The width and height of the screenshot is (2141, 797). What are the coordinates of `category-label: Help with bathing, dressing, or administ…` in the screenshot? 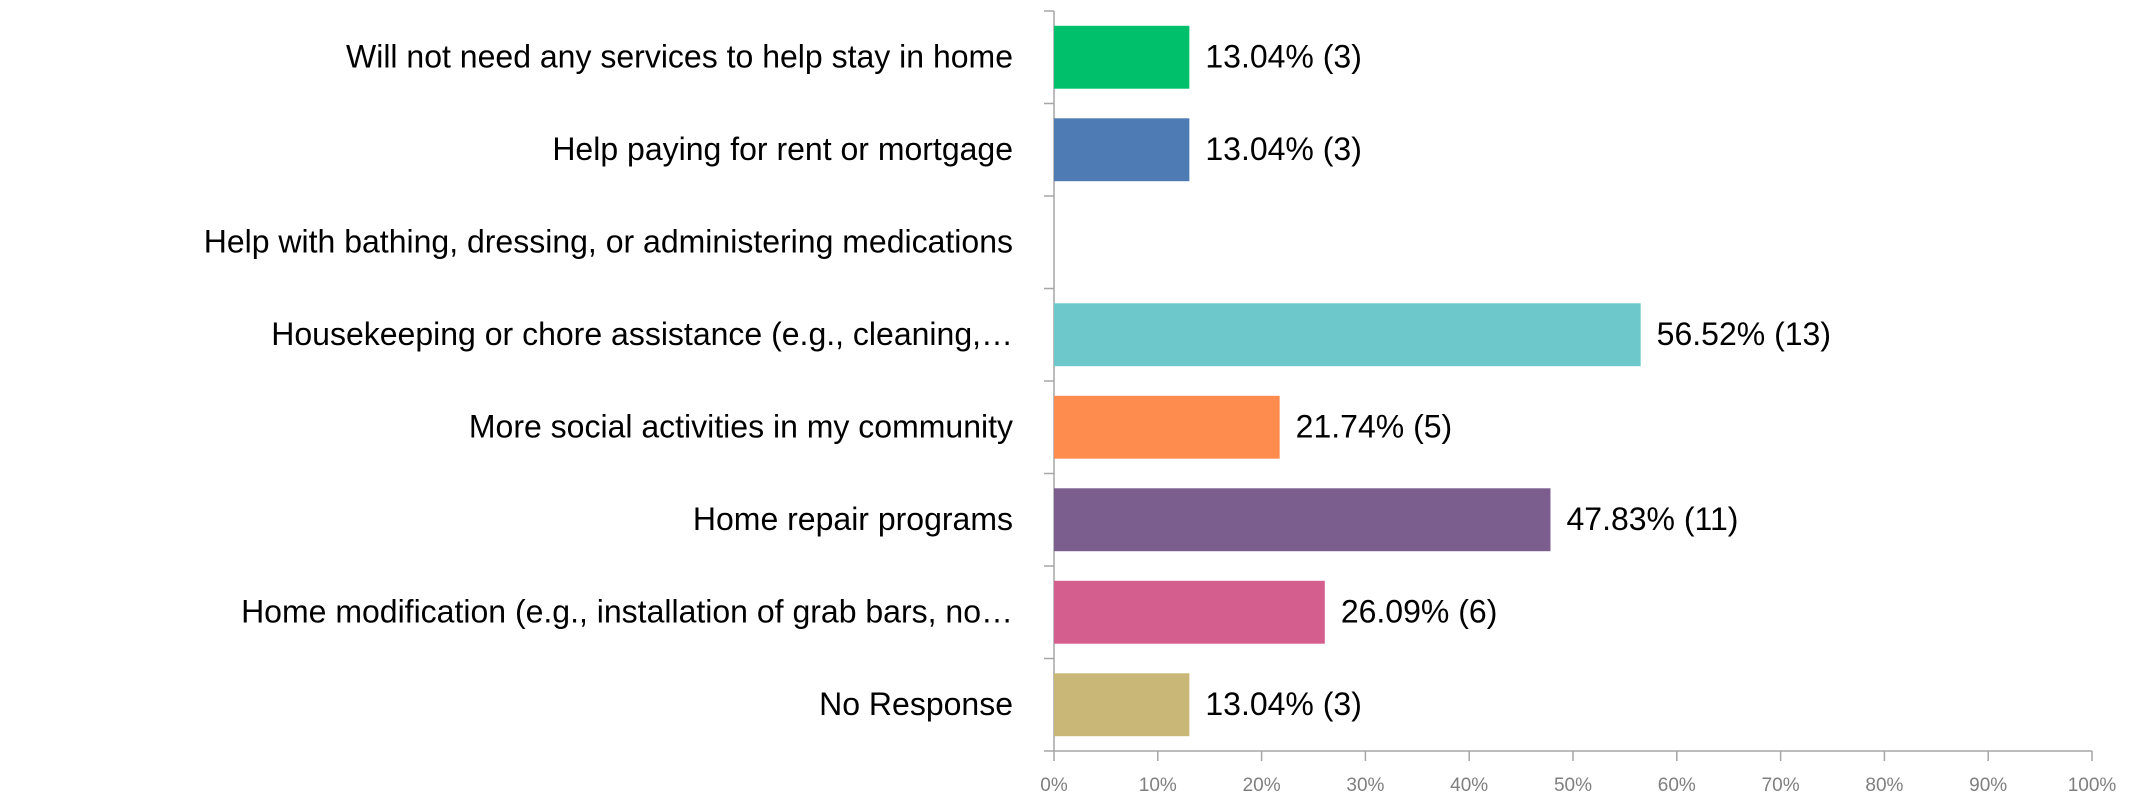 It's located at (608, 242).